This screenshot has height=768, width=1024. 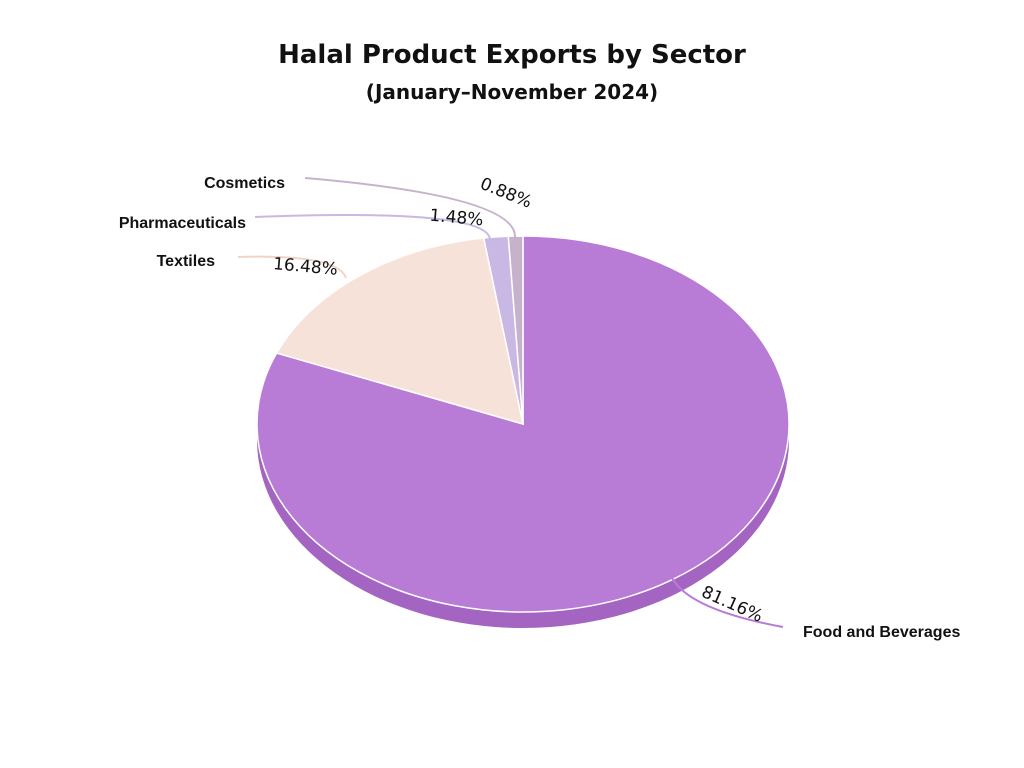 I want to click on percent-label-textiles: 16.48%, so click(x=305, y=267).